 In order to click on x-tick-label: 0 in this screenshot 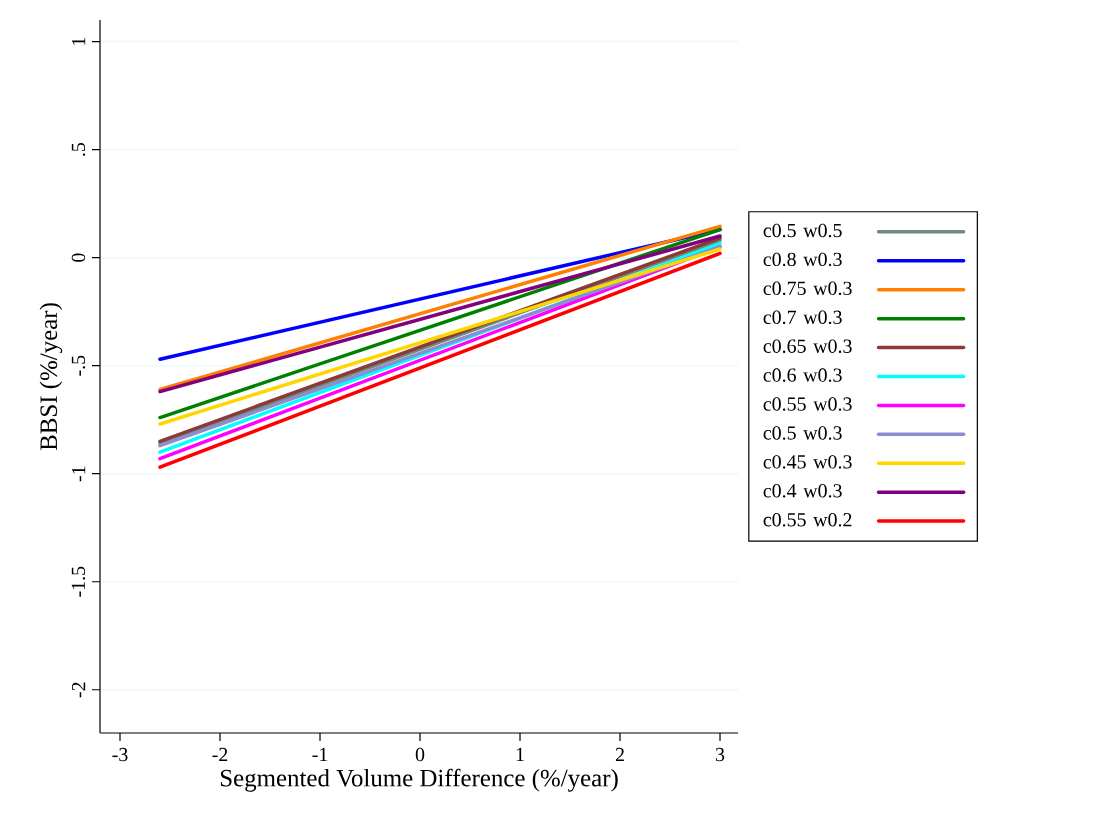, I will do `click(420, 754)`.